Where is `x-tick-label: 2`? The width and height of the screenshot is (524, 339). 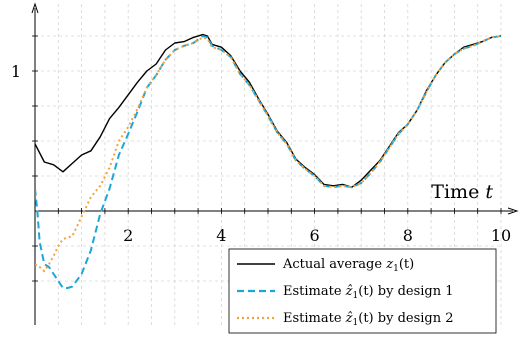 x-tick-label: 2 is located at coordinates (128, 235).